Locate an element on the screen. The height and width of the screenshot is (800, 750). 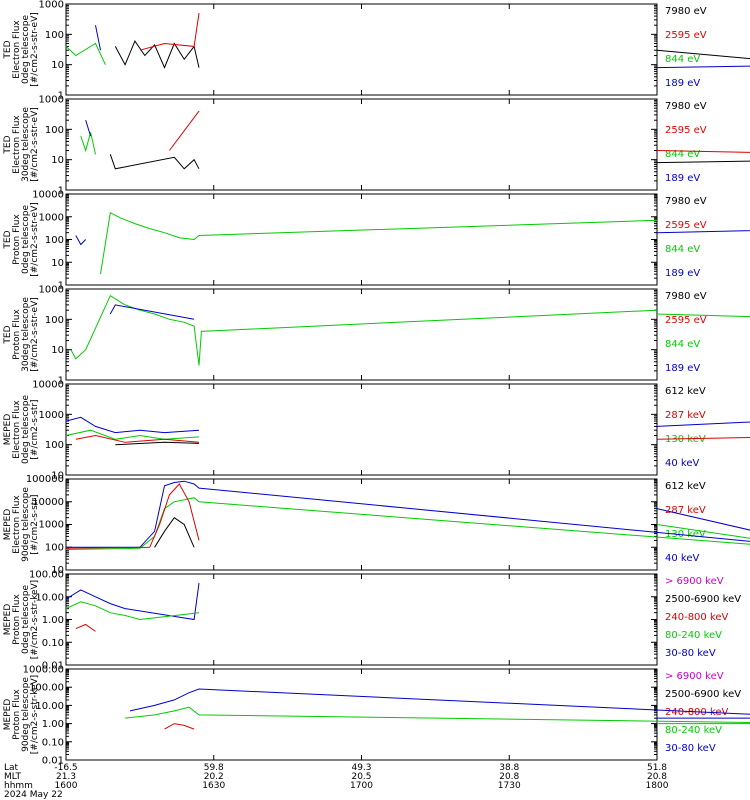
y-tick-label: 0.10 is located at coordinates (53, 643).